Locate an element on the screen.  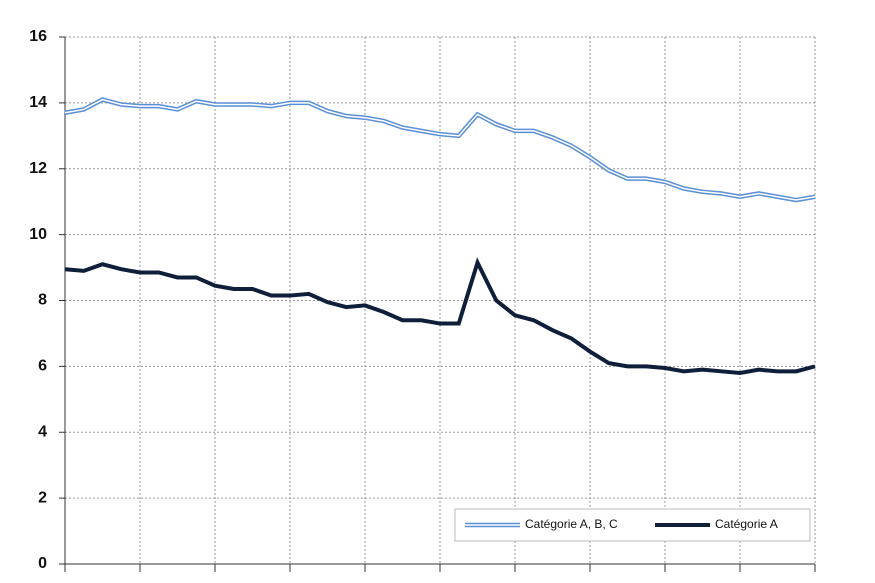
y-tick-label: 4 is located at coordinates (42, 431).